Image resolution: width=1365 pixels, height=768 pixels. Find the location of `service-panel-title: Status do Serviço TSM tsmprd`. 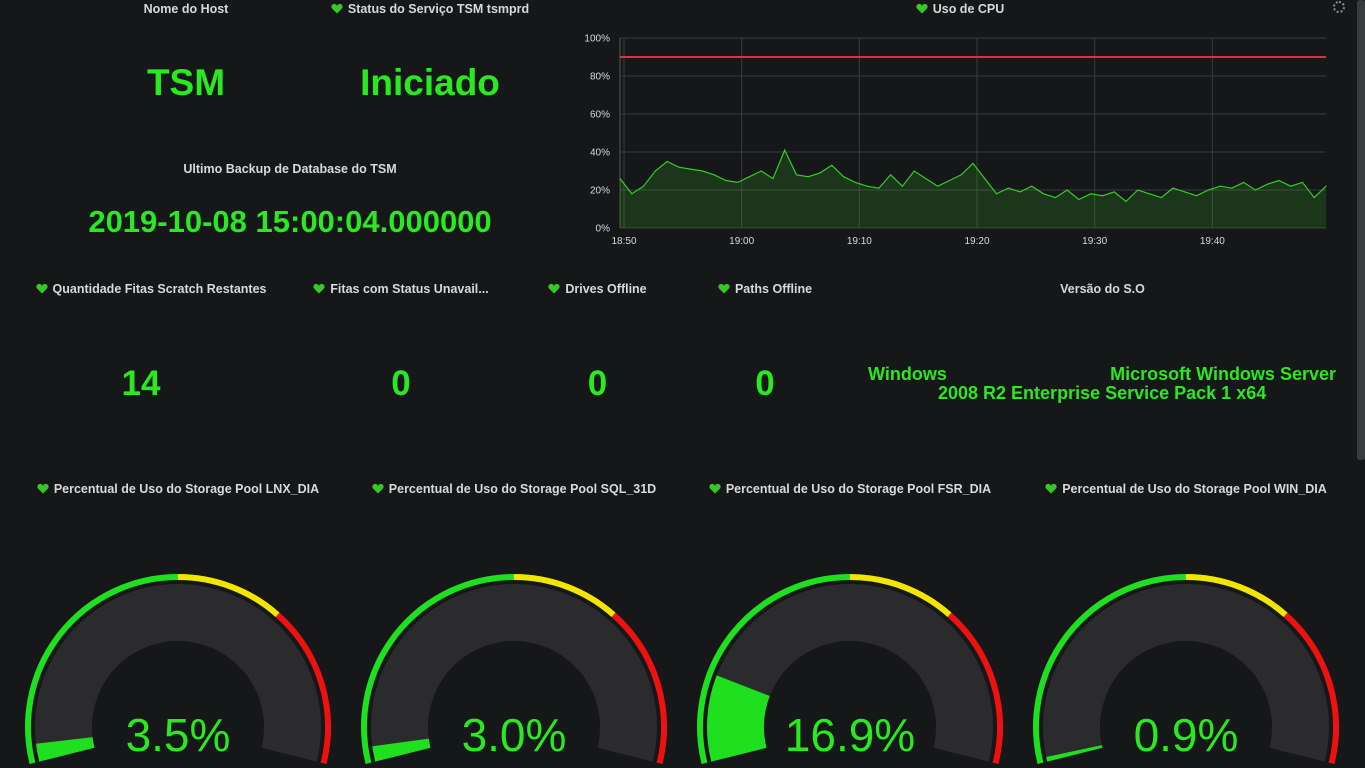

service-panel-title: Status do Serviço TSM tsmprd is located at coordinates (430, 9).